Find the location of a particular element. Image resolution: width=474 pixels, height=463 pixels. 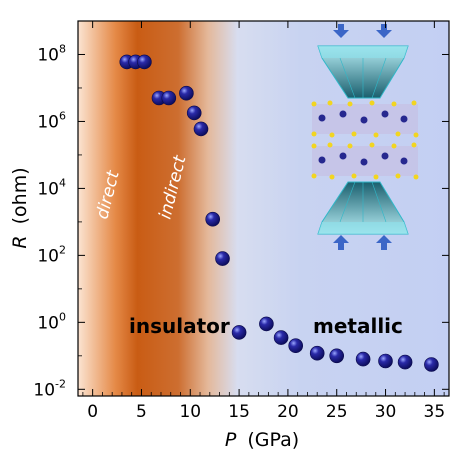

pressure-arrow-bottom-left-icon is located at coordinates (341, 242).